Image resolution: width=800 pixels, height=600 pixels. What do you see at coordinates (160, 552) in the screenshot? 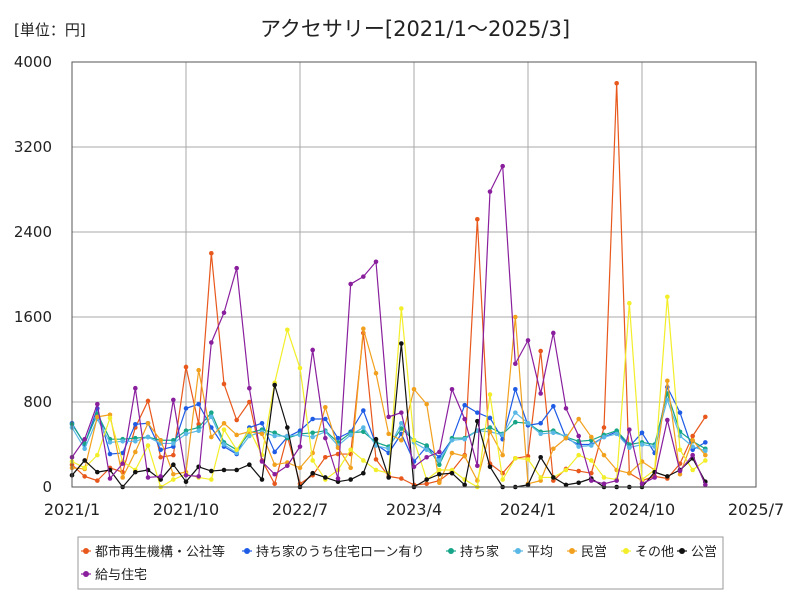
I see `legend-label: 都市再生機構・公社等` at bounding box center [160, 552].